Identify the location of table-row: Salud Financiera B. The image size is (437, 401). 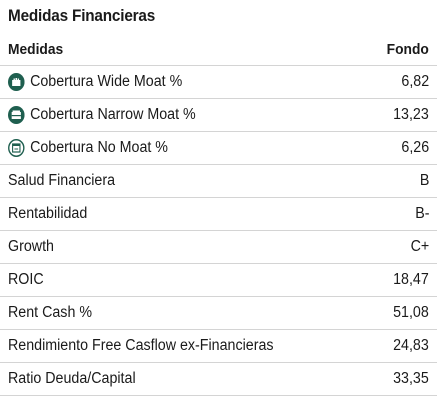
(218, 181).